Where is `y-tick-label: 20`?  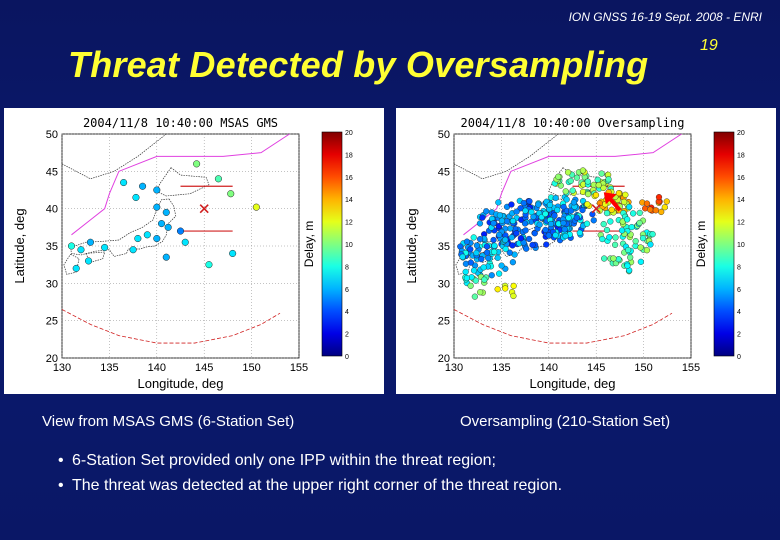 y-tick-label: 20 is located at coordinates (52, 359).